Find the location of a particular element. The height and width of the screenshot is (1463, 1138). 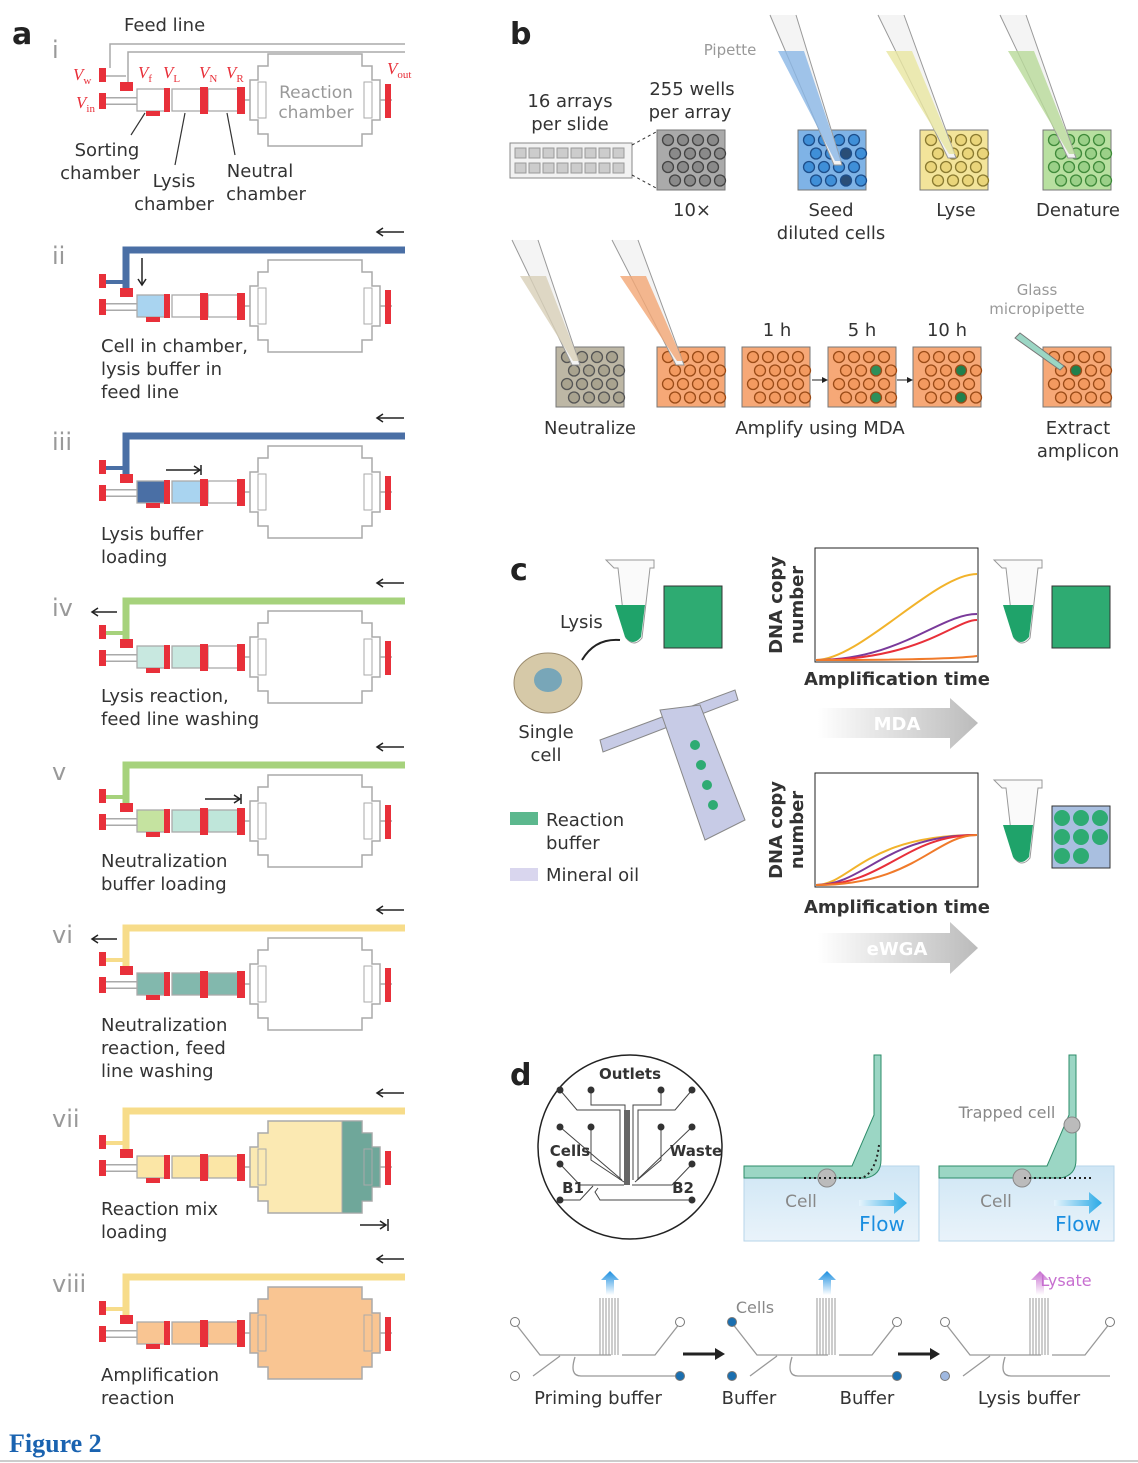

trap-channel is located at coordinates (812, 1116).